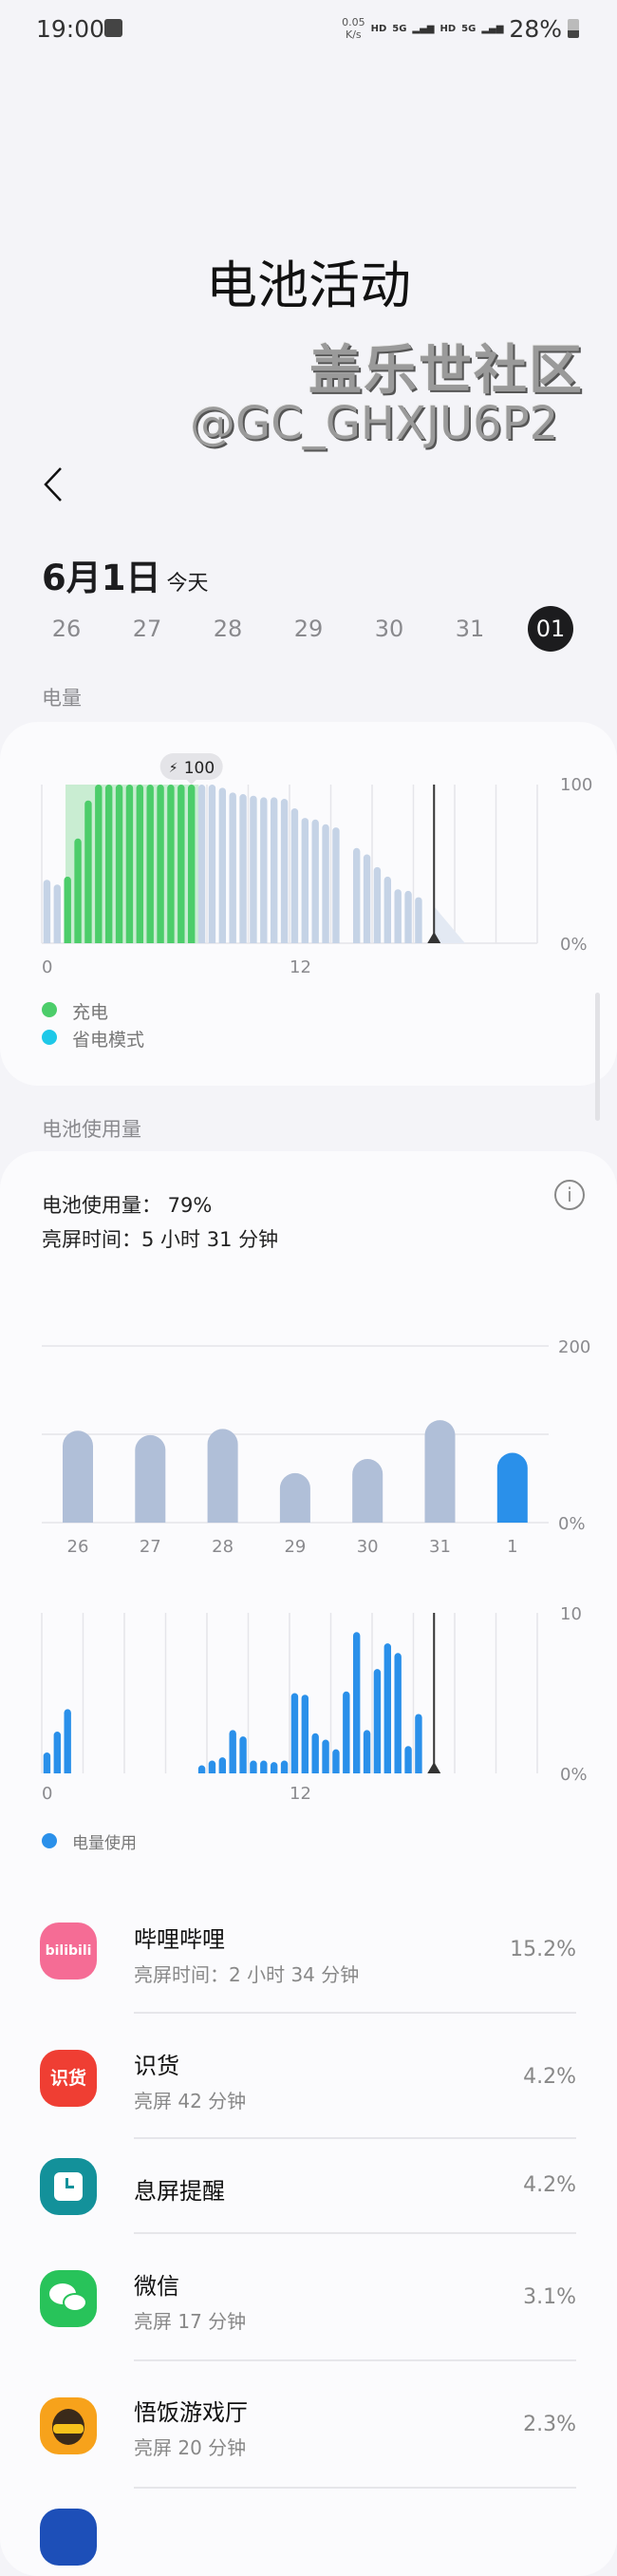 The width and height of the screenshot is (617, 2576). Describe the element at coordinates (78, 1547) in the screenshot. I see `day-label: 26` at that location.